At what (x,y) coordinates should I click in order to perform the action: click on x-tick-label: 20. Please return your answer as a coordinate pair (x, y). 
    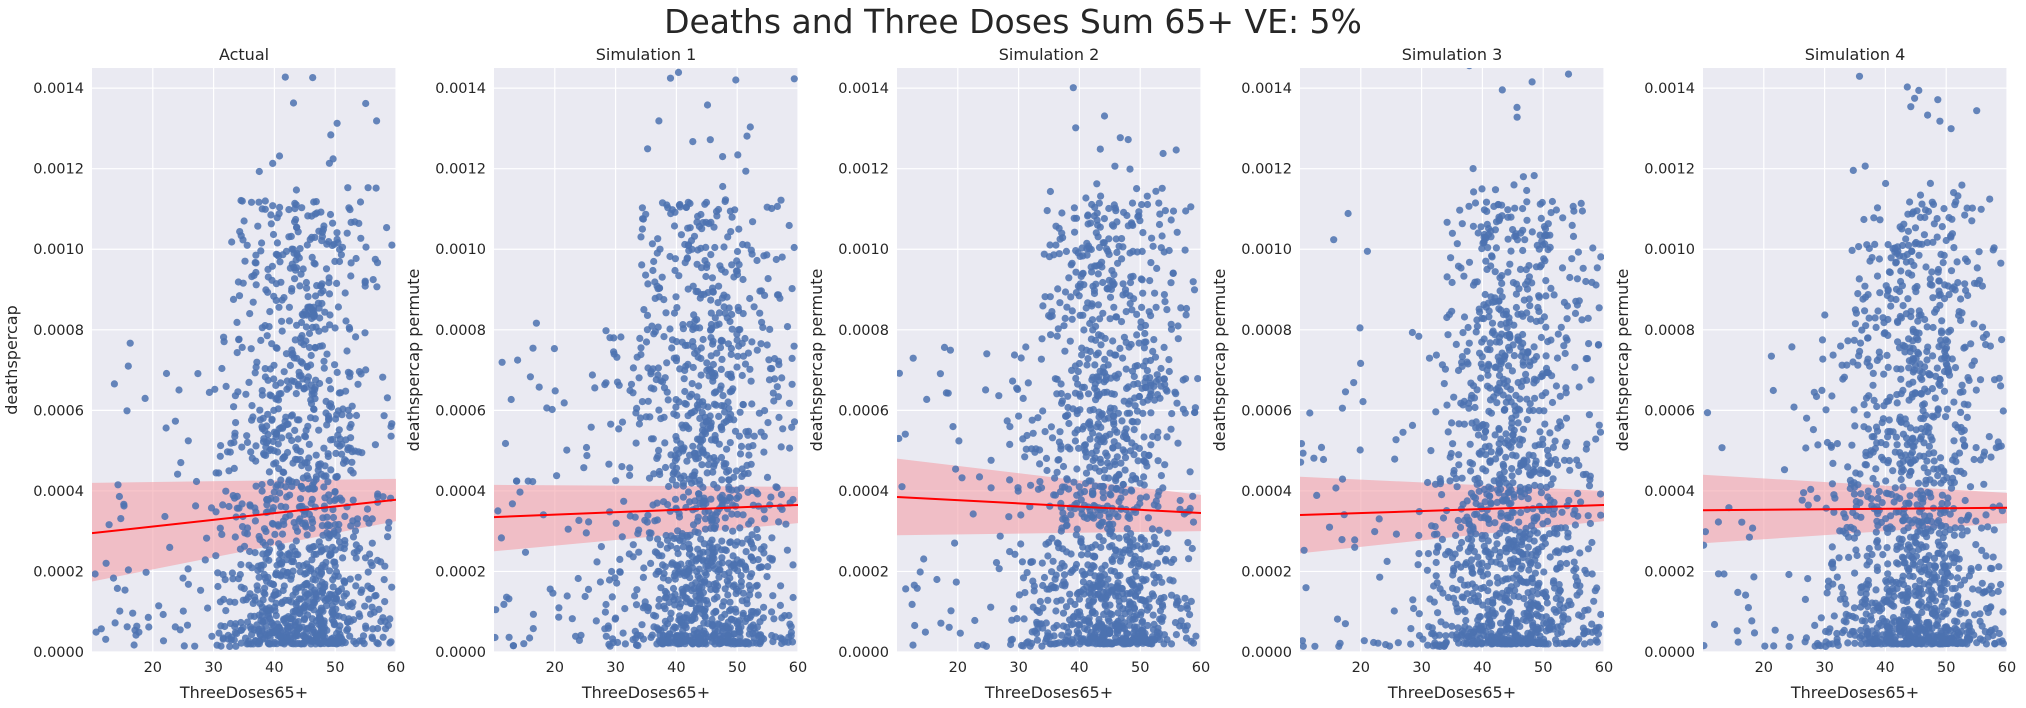
    Looking at the image, I should click on (555, 668).